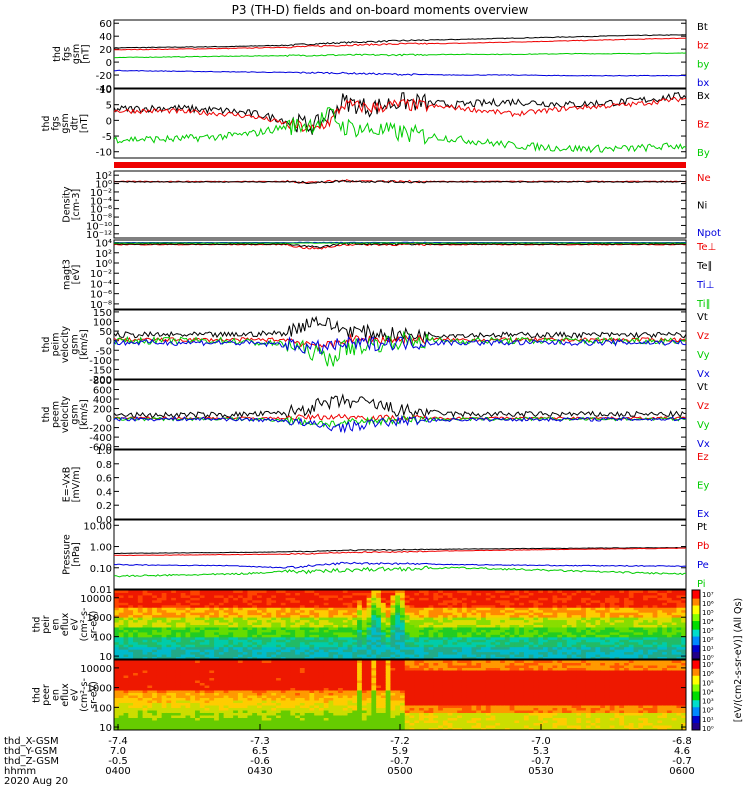 The image size is (750, 800). Describe the element at coordinates (260, 761) in the screenshot. I see `xaxis-row-value: -0.6` at that location.